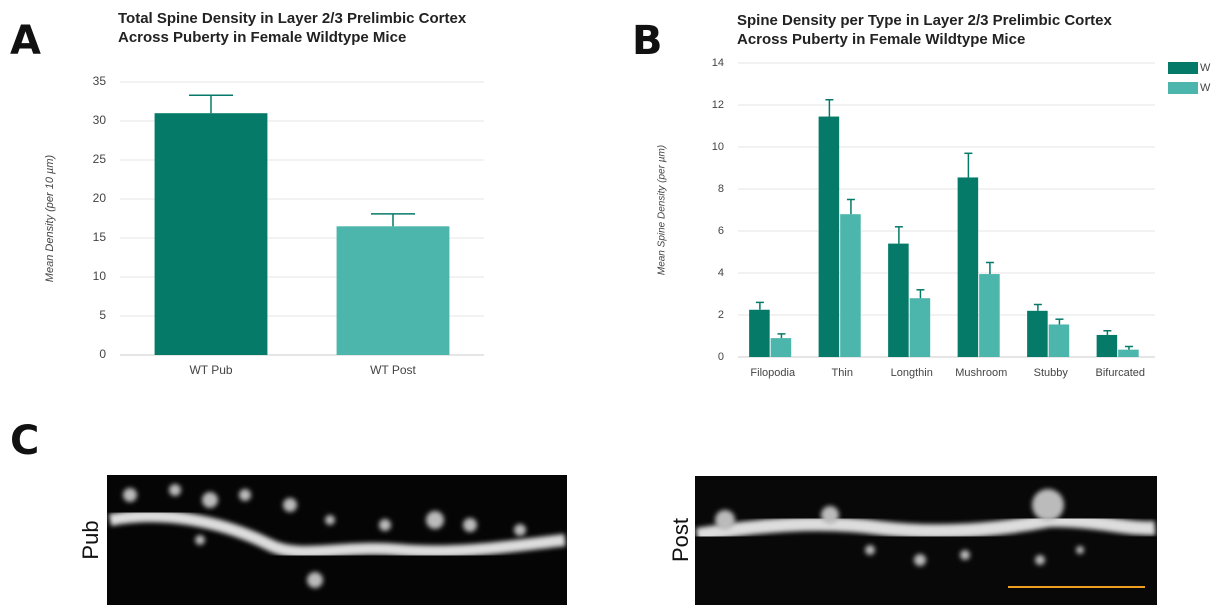 Image resolution: width=1219 pixels, height=605 pixels. Describe the element at coordinates (926, 540) in the screenshot. I see `micrograph-post` at that location.